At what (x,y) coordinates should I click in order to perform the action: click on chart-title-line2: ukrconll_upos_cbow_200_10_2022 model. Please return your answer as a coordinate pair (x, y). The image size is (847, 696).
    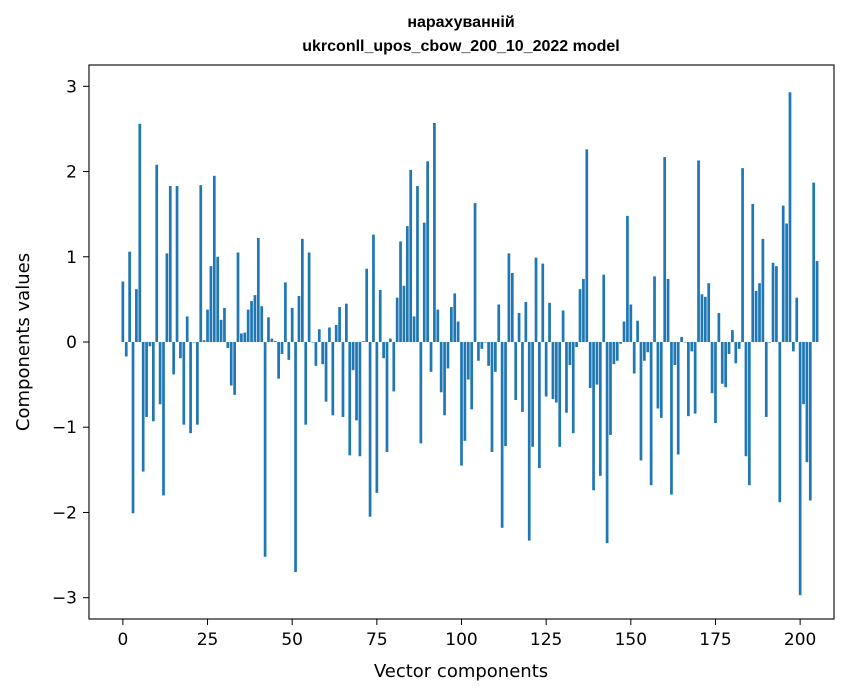
    Looking at the image, I should click on (460, 46).